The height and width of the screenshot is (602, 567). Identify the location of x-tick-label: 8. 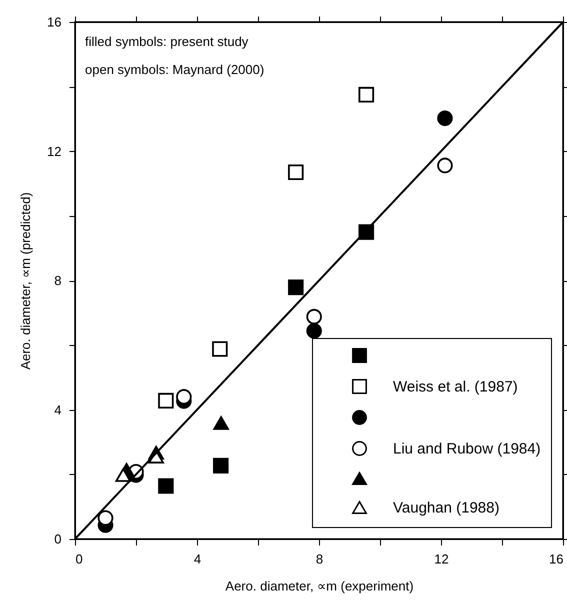
(320, 559).